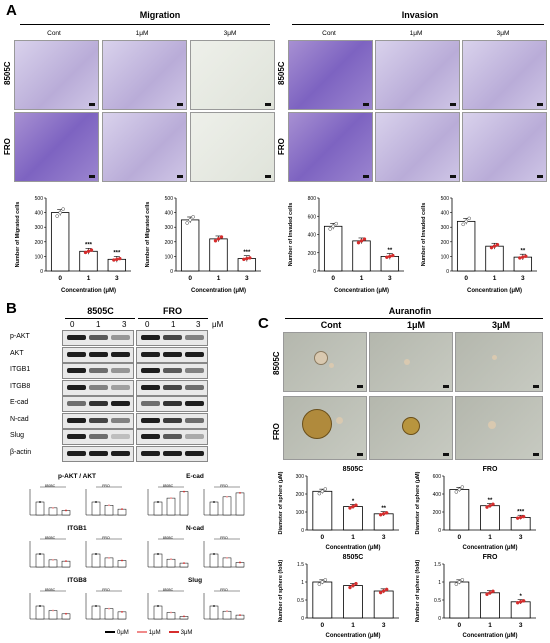  Describe the element at coordinates (148, 633) in the screenshot. I see `legend-1um: 1μM` at that location.